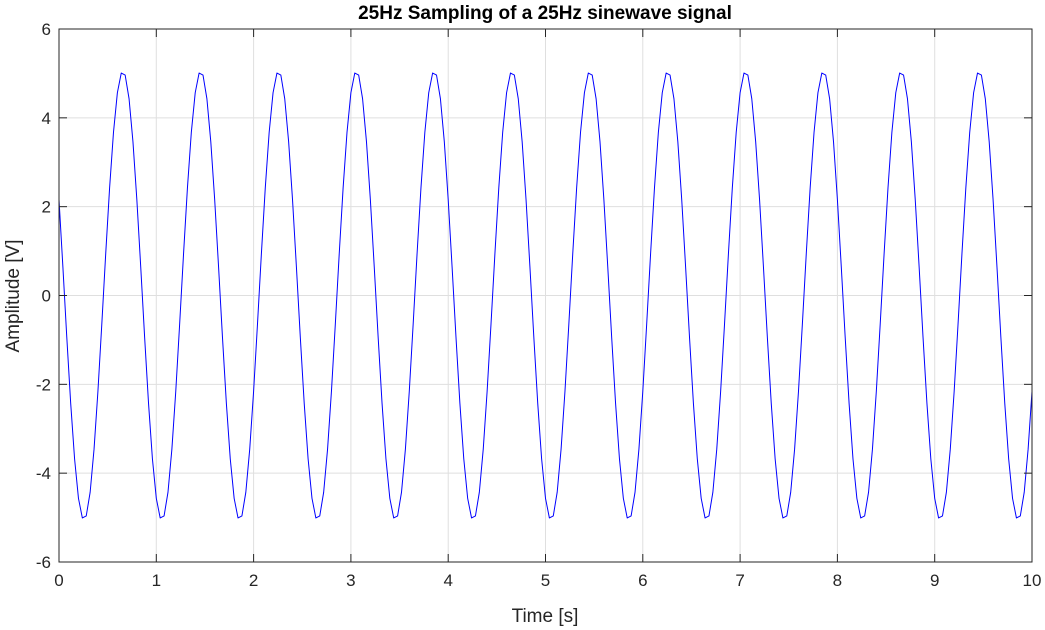  What do you see at coordinates (46, 296) in the screenshot?
I see `y-tick-label: 0` at bounding box center [46, 296].